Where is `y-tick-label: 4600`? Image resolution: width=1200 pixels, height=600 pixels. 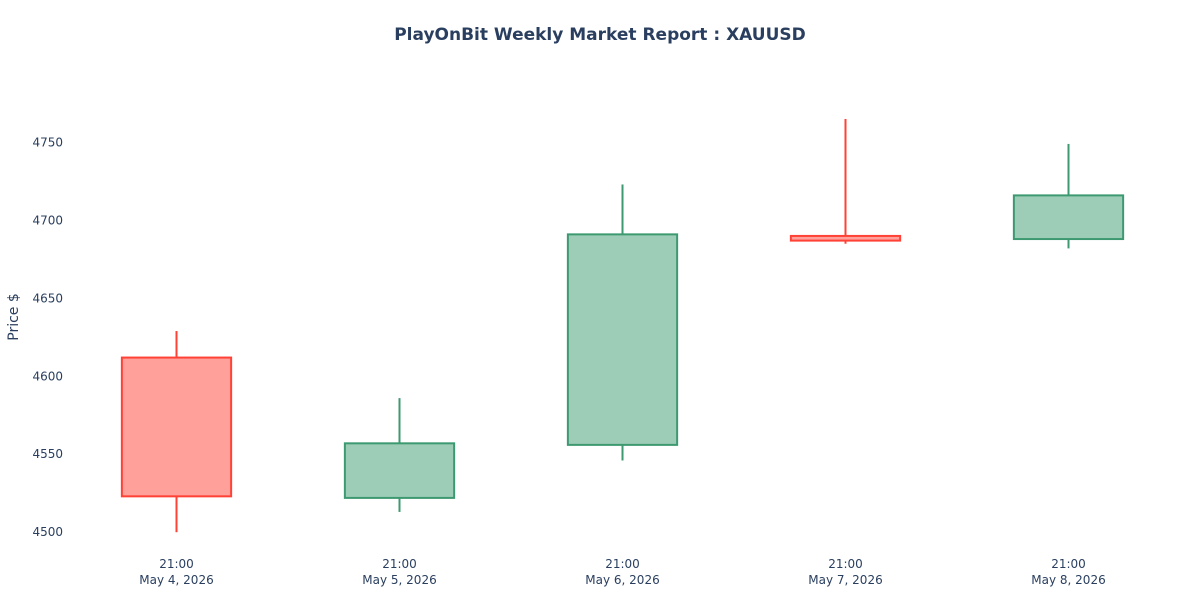 y-tick-label: 4600 is located at coordinates (47, 376).